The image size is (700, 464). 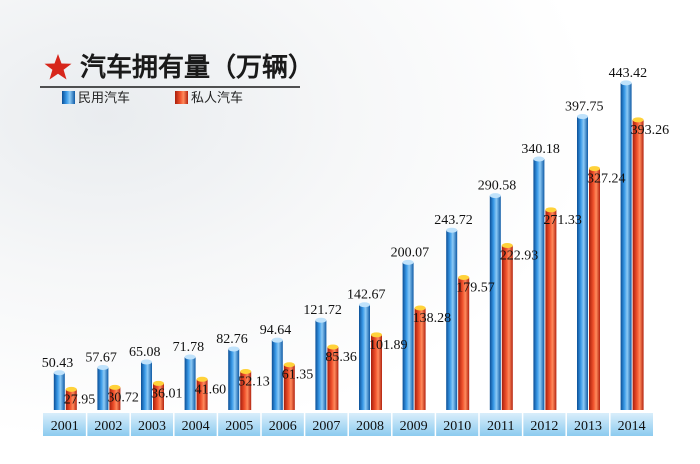 What do you see at coordinates (146, 362) in the screenshot?
I see `bar-cap-civil-2003` at bounding box center [146, 362].